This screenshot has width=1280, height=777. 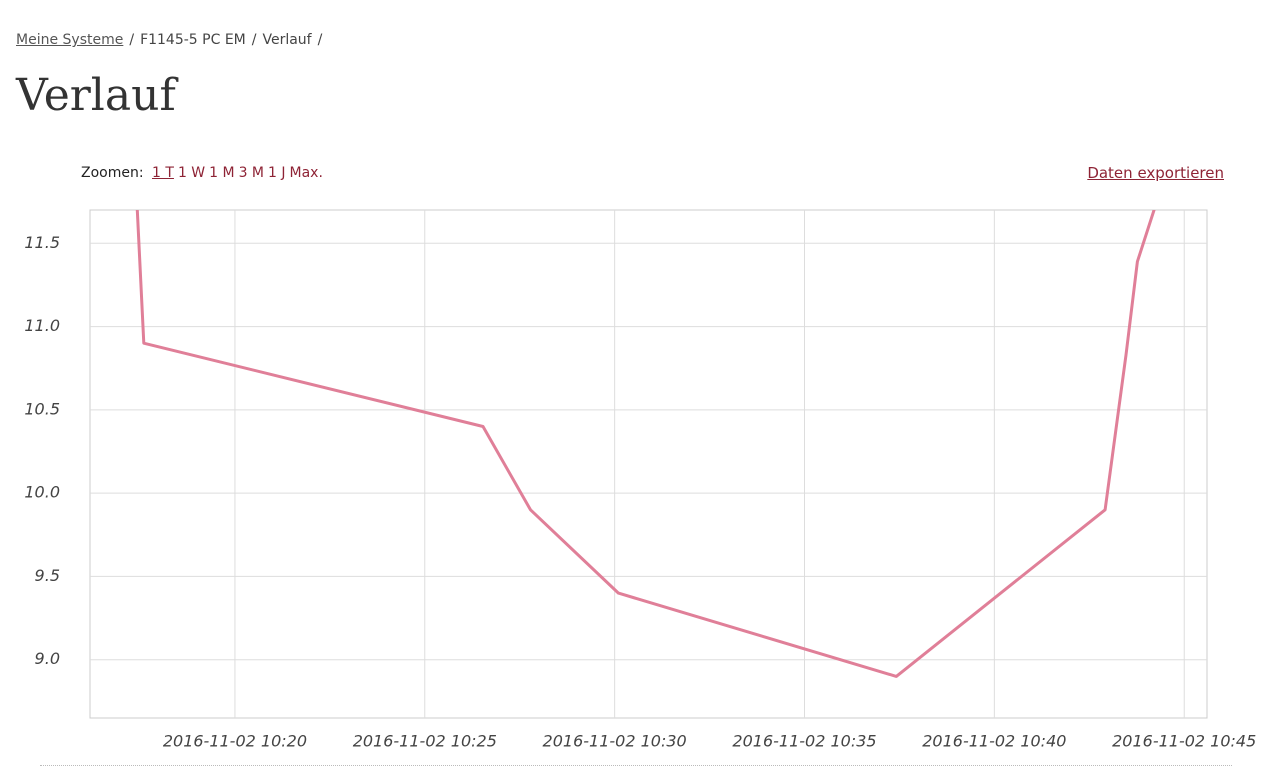 I want to click on breadcrumb-link: Meine Systeme, so click(x=70, y=40).